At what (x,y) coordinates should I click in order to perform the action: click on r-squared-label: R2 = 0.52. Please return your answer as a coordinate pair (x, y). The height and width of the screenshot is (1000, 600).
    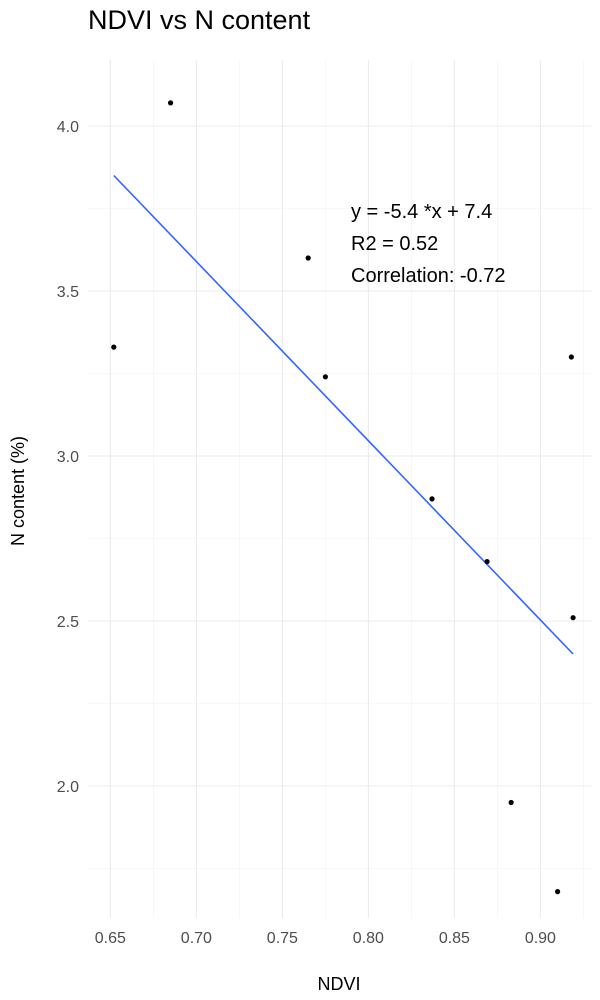
    Looking at the image, I should click on (394, 244).